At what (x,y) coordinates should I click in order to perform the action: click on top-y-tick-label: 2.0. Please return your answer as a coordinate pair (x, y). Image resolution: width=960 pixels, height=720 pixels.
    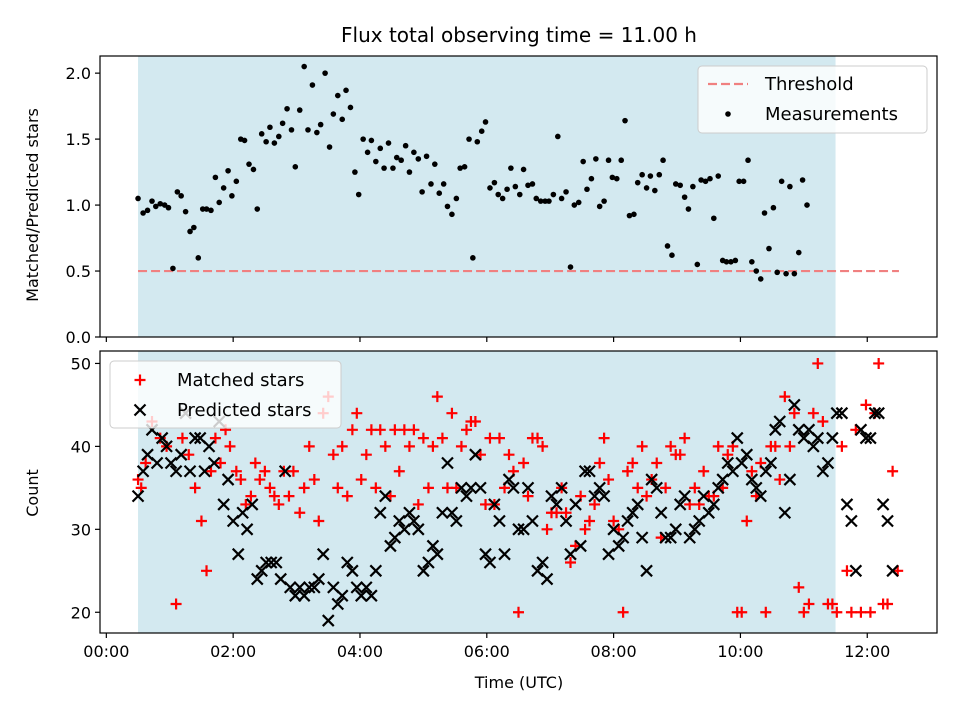
    Looking at the image, I should click on (78, 73).